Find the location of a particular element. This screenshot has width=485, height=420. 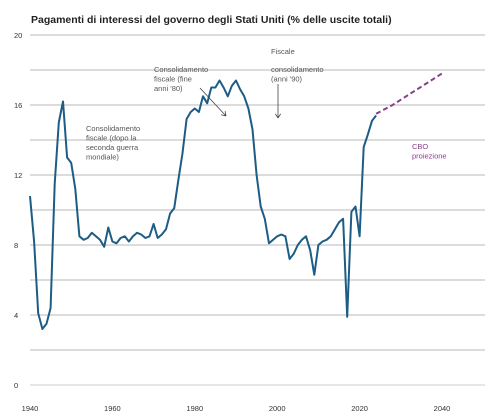

x-tick-label: 2000 is located at coordinates (277, 408).